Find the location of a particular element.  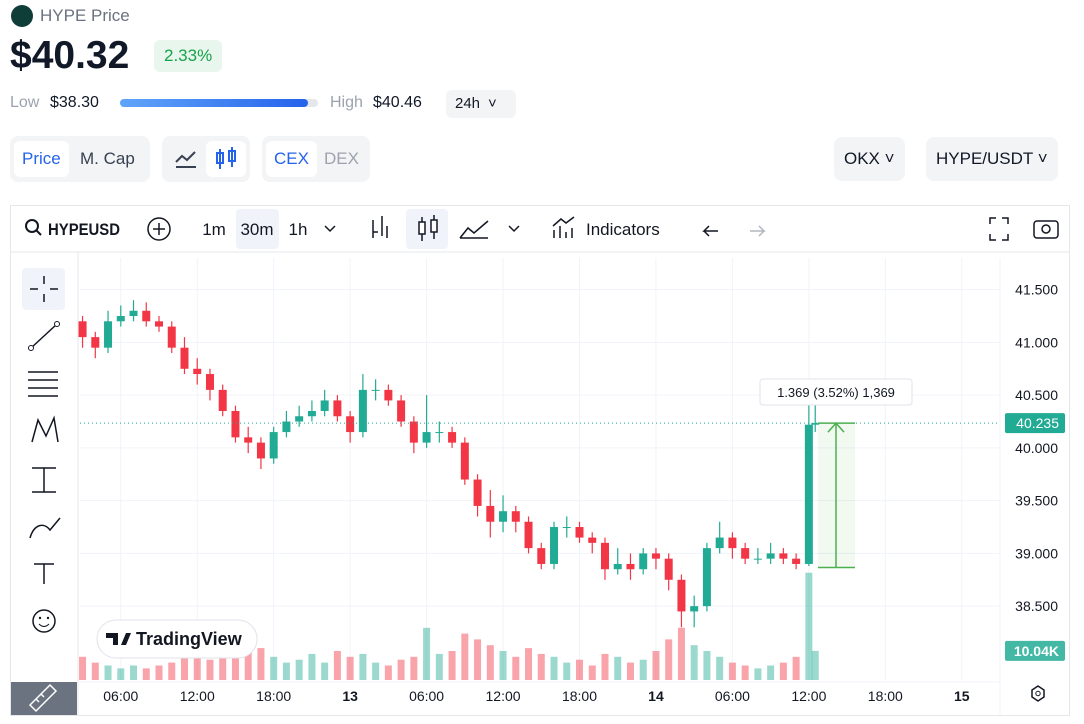

candle-icon is located at coordinates (422, 228).